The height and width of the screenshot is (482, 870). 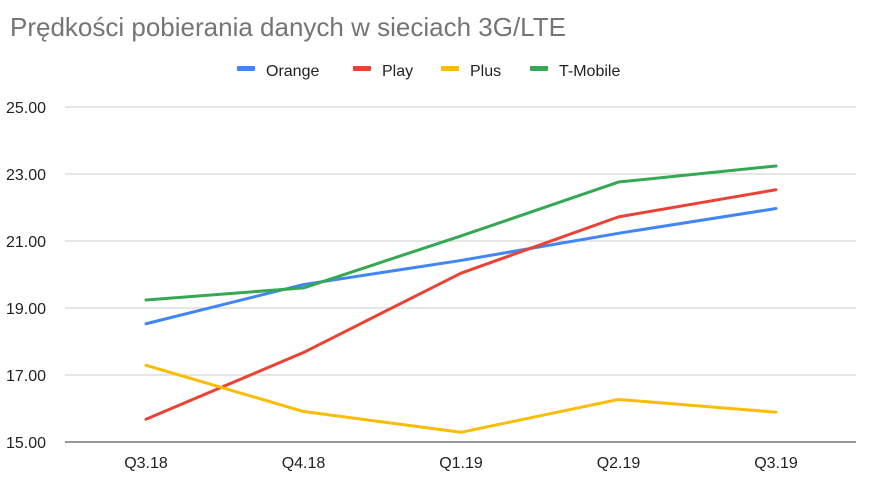 What do you see at coordinates (589, 71) in the screenshot?
I see `legend-label: T-Mobile` at bounding box center [589, 71].